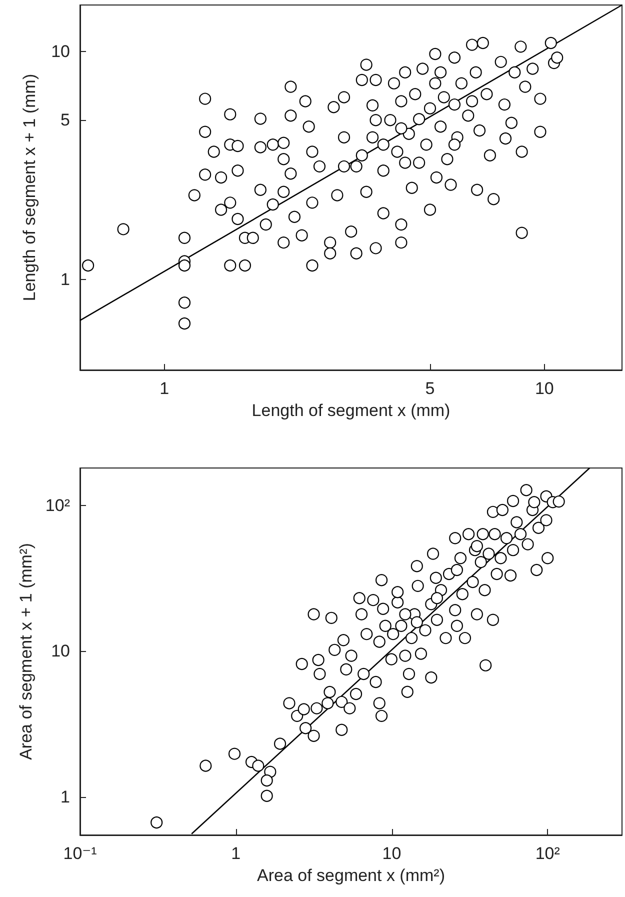  Describe the element at coordinates (29, 188) in the screenshot. I see `y-axis-title: Length of segment x + 1 (mm)` at that location.